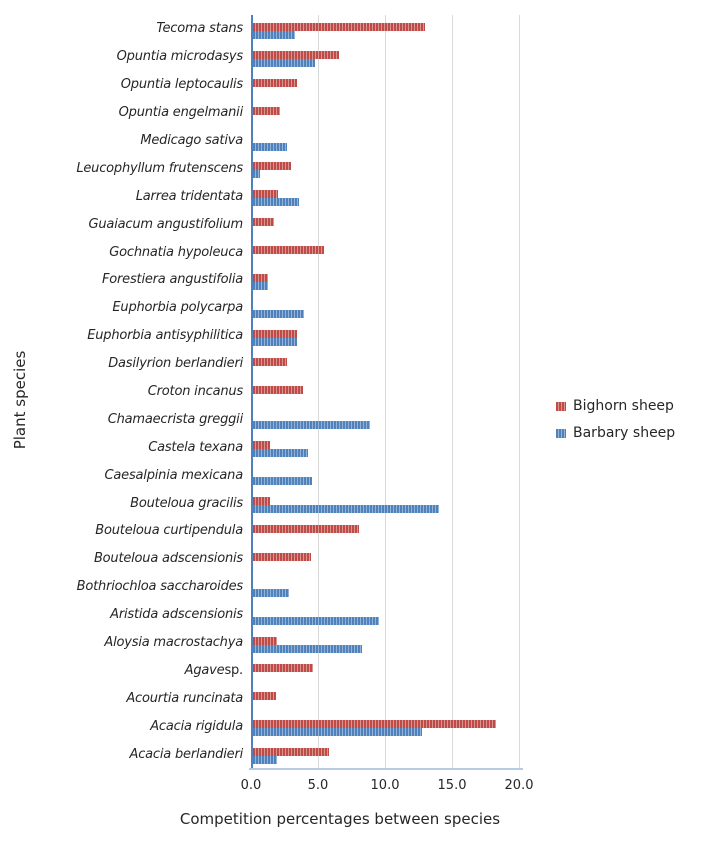  What do you see at coordinates (561, 406) in the screenshot?
I see `bighorn-legend-swatch-icon` at bounding box center [561, 406].